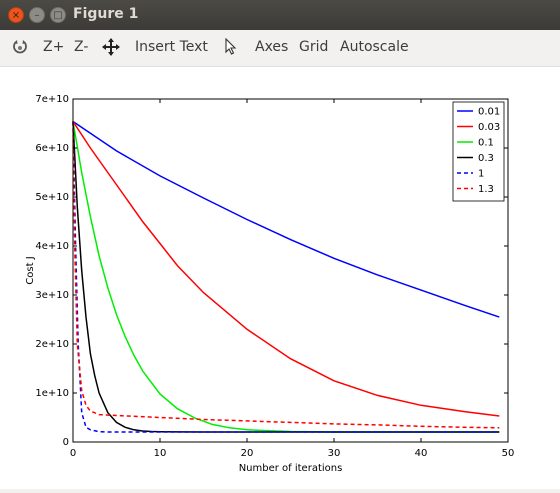 The width and height of the screenshot is (560, 493). What do you see at coordinates (489, 127) in the screenshot?
I see `legend-label: 0.03` at bounding box center [489, 127].